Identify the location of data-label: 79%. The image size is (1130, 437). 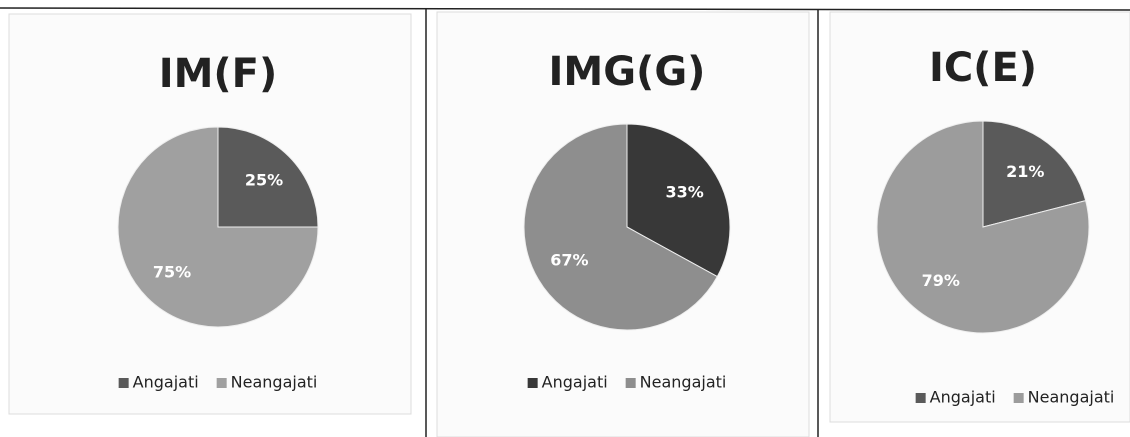
(941, 280).